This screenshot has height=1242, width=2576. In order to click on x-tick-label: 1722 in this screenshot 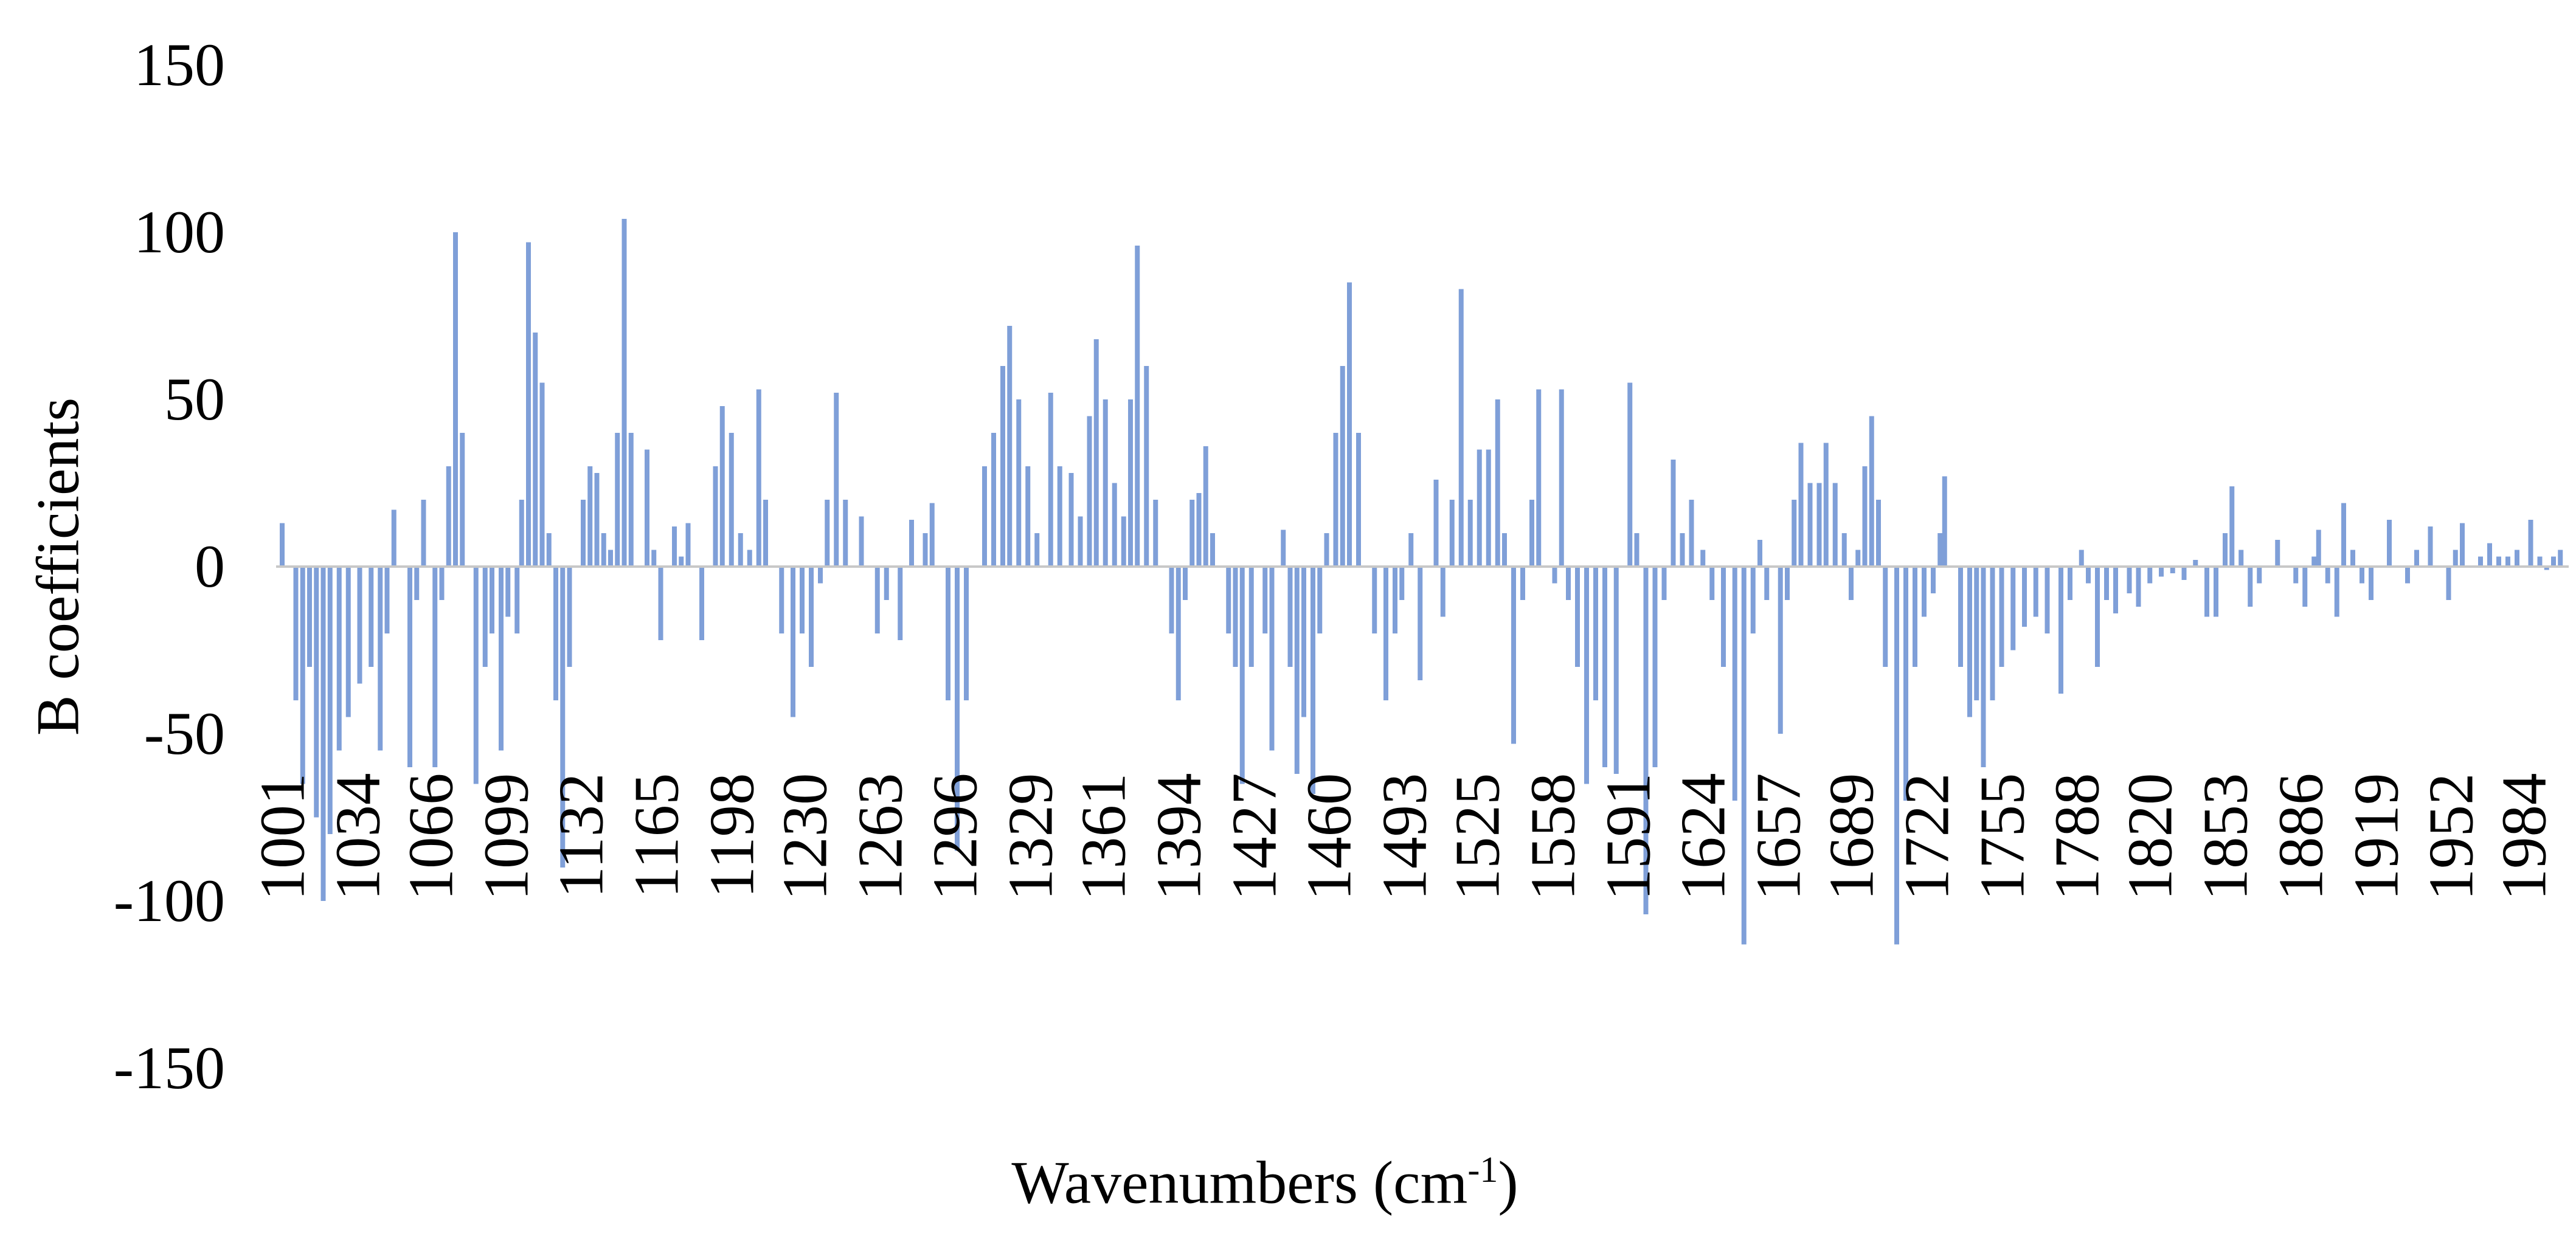, I will do `click(1926, 836)`.